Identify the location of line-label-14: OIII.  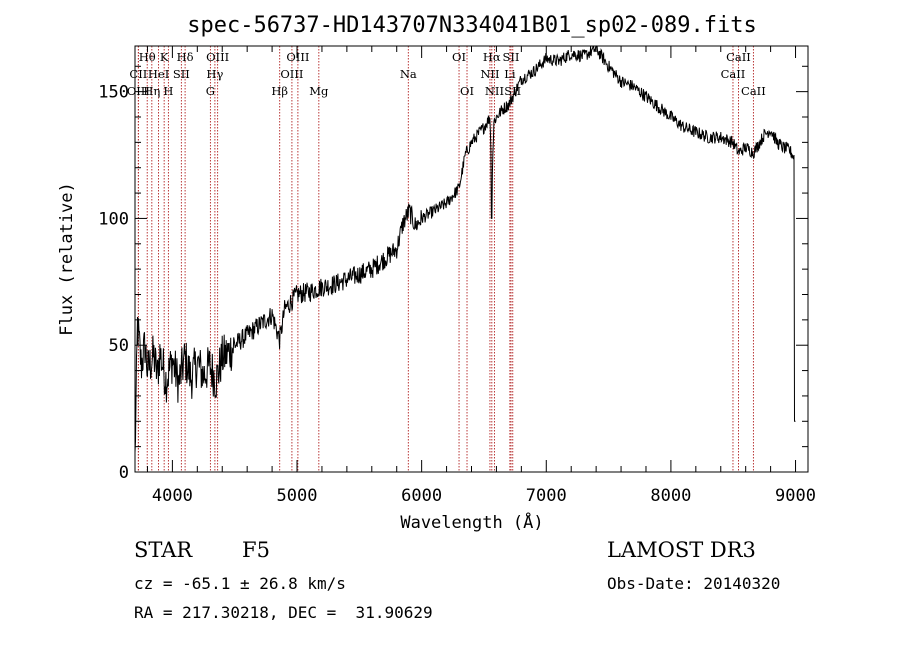
(297, 57).